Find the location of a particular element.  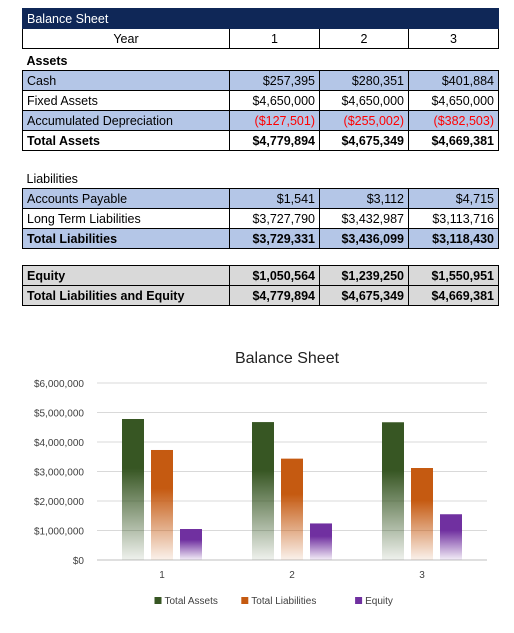

fixed-assets-y3: $4,650,000 is located at coordinates (453, 100).